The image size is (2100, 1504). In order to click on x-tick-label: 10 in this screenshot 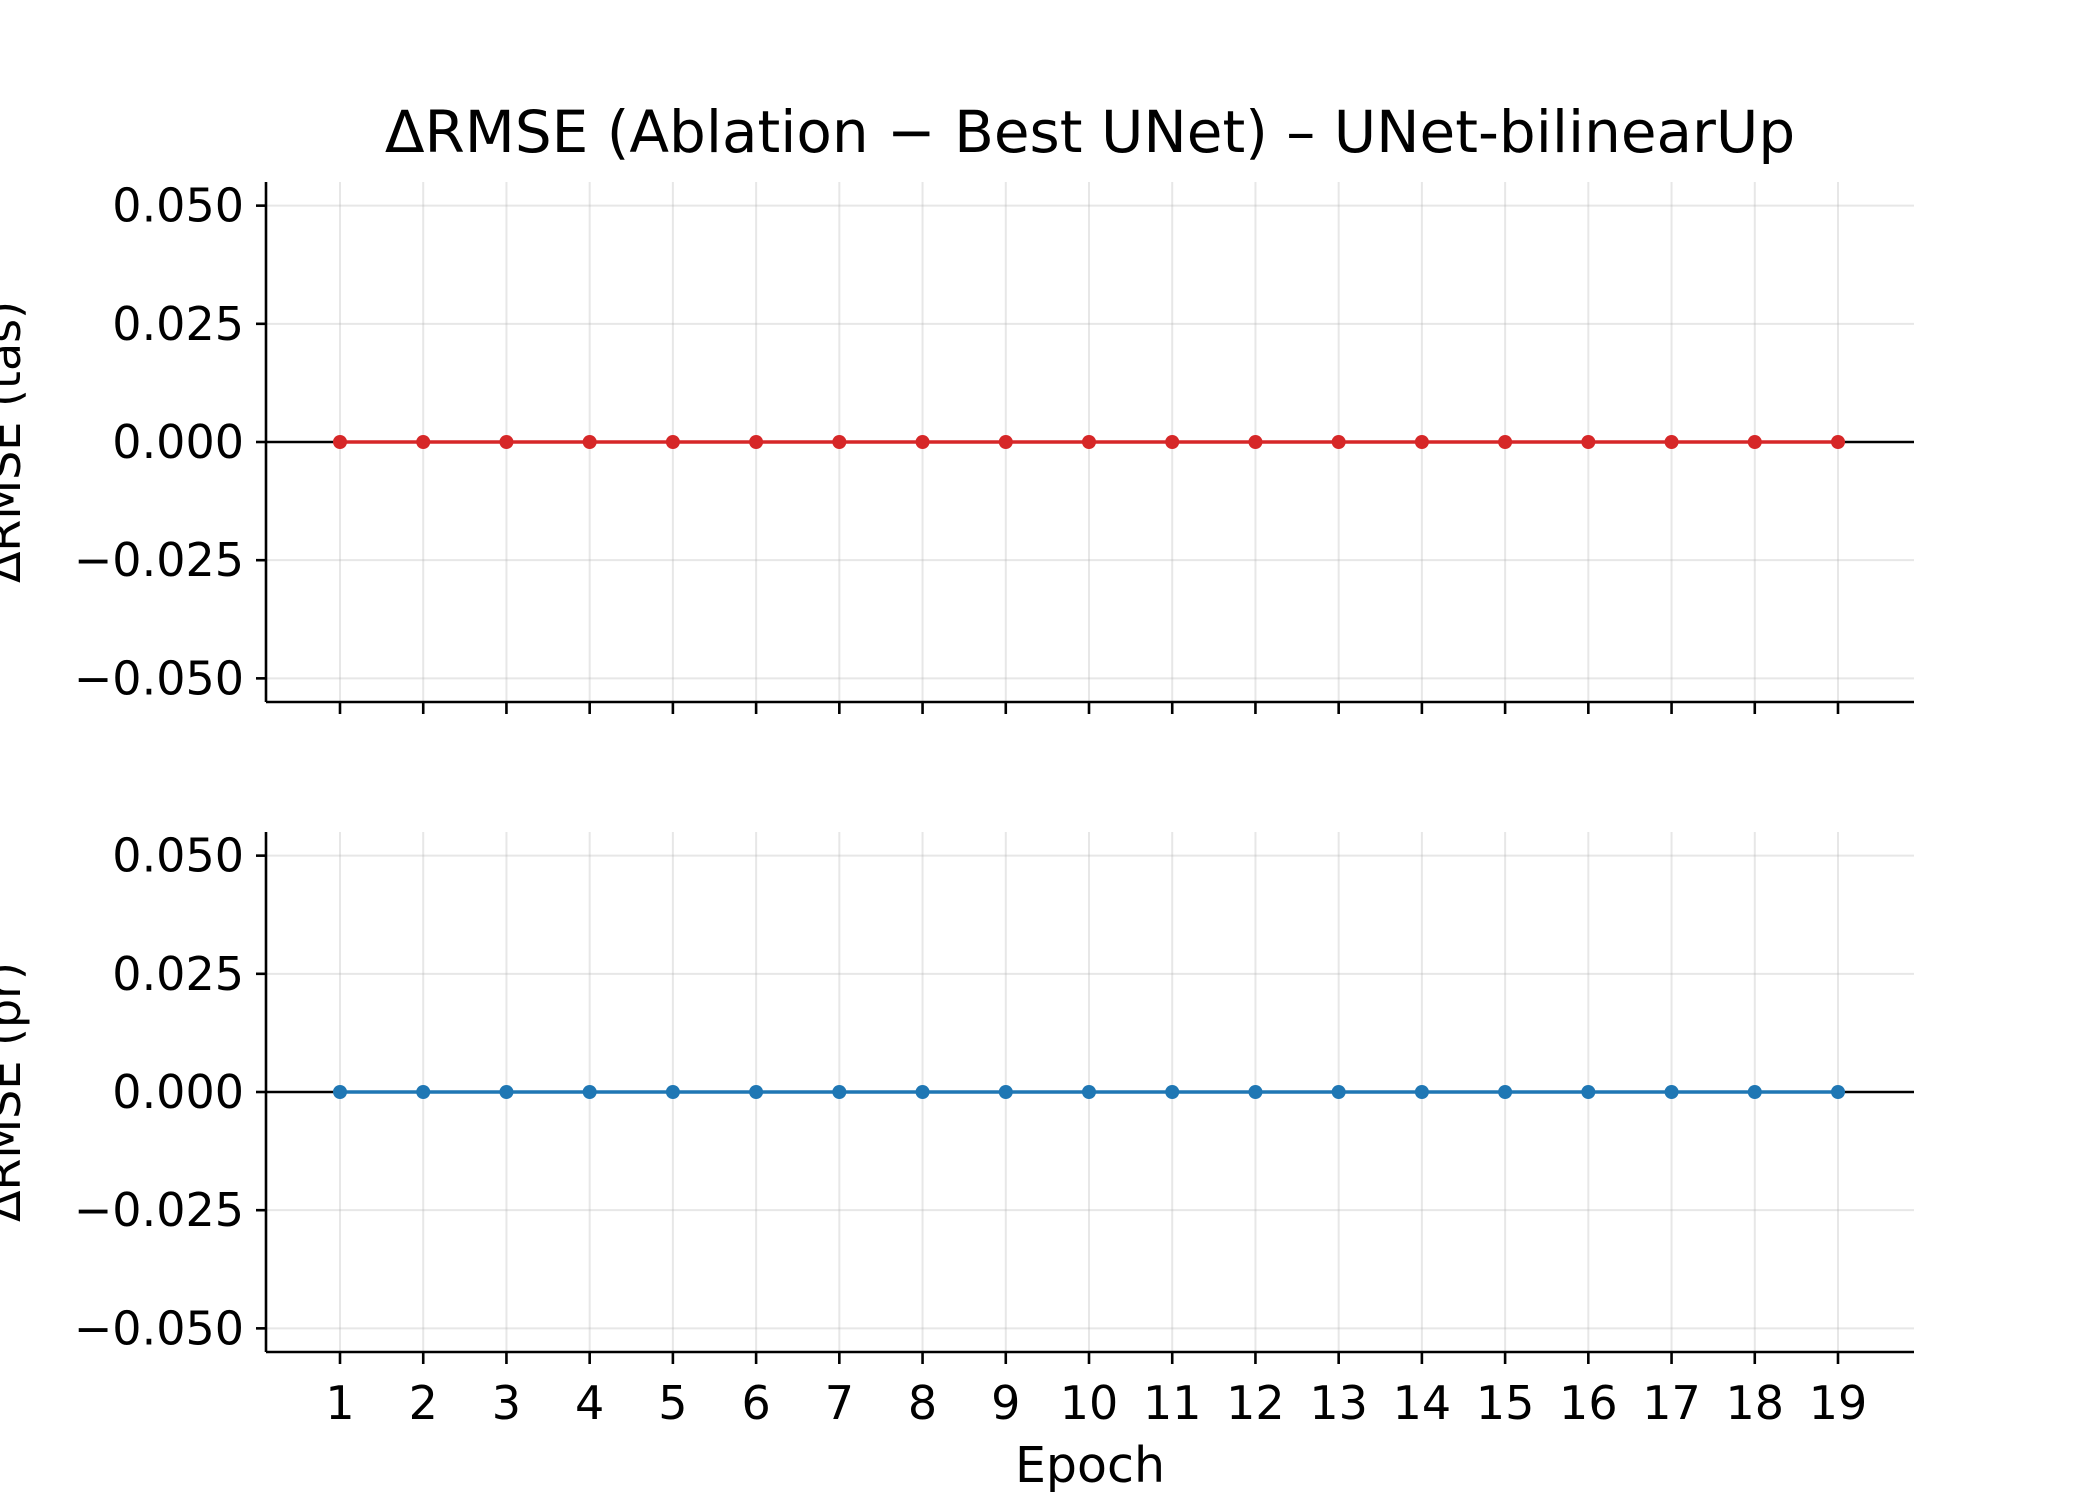, I will do `click(1089, 1403)`.